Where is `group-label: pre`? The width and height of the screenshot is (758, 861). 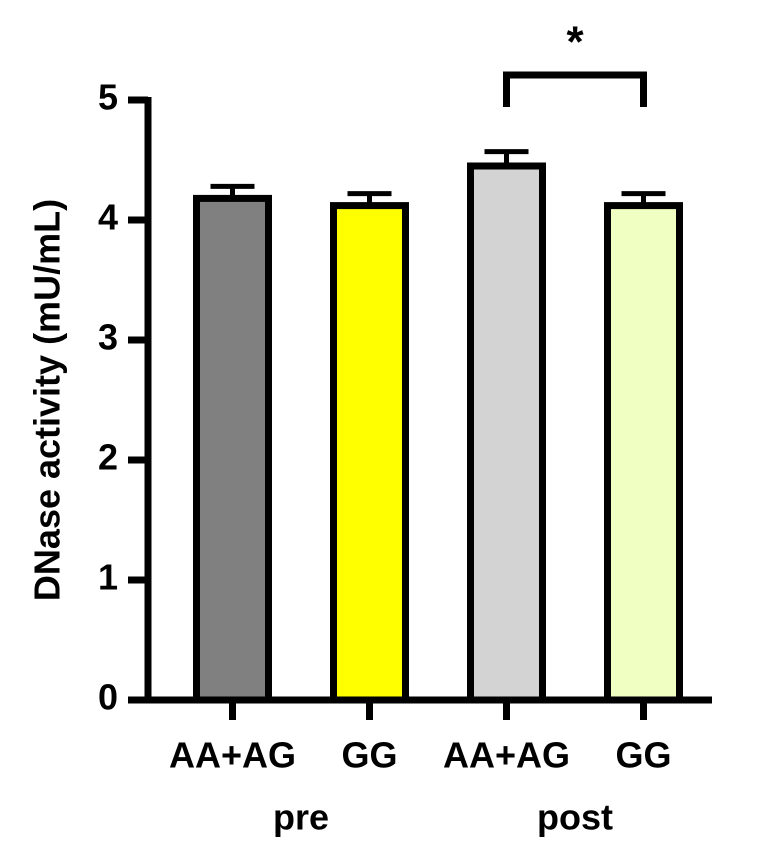 group-label: pre is located at coordinates (301, 817).